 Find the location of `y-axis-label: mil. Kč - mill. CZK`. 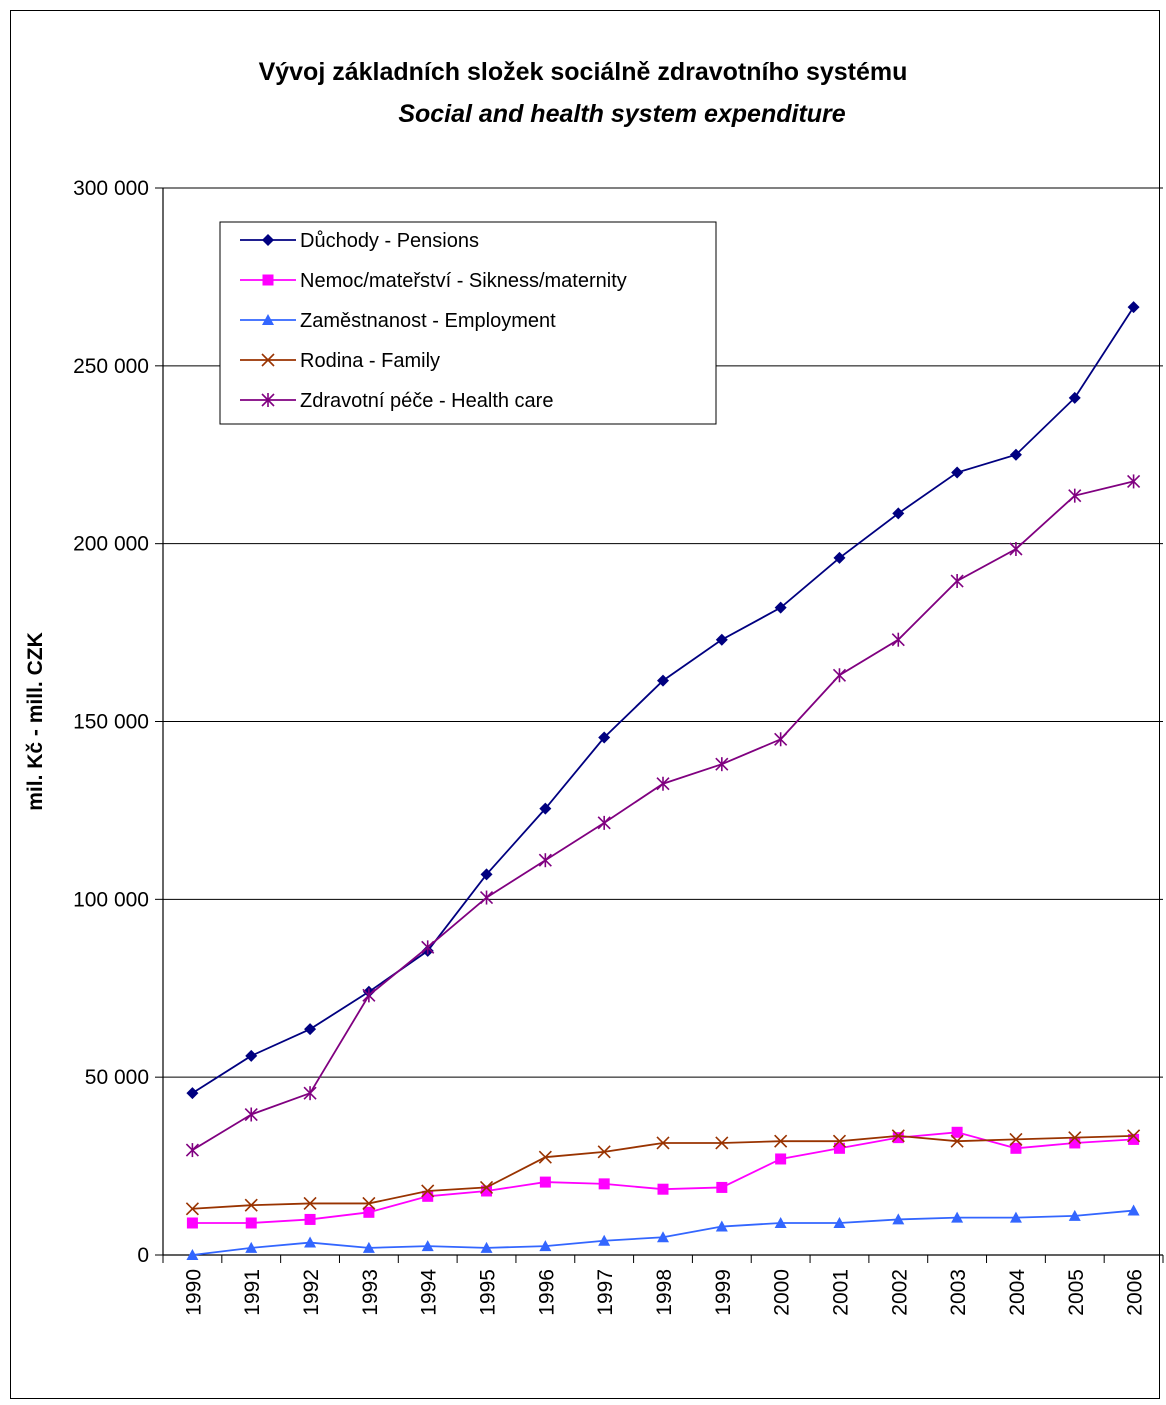

y-axis-label: mil. Kč - mill. CZK is located at coordinates (35, 721).